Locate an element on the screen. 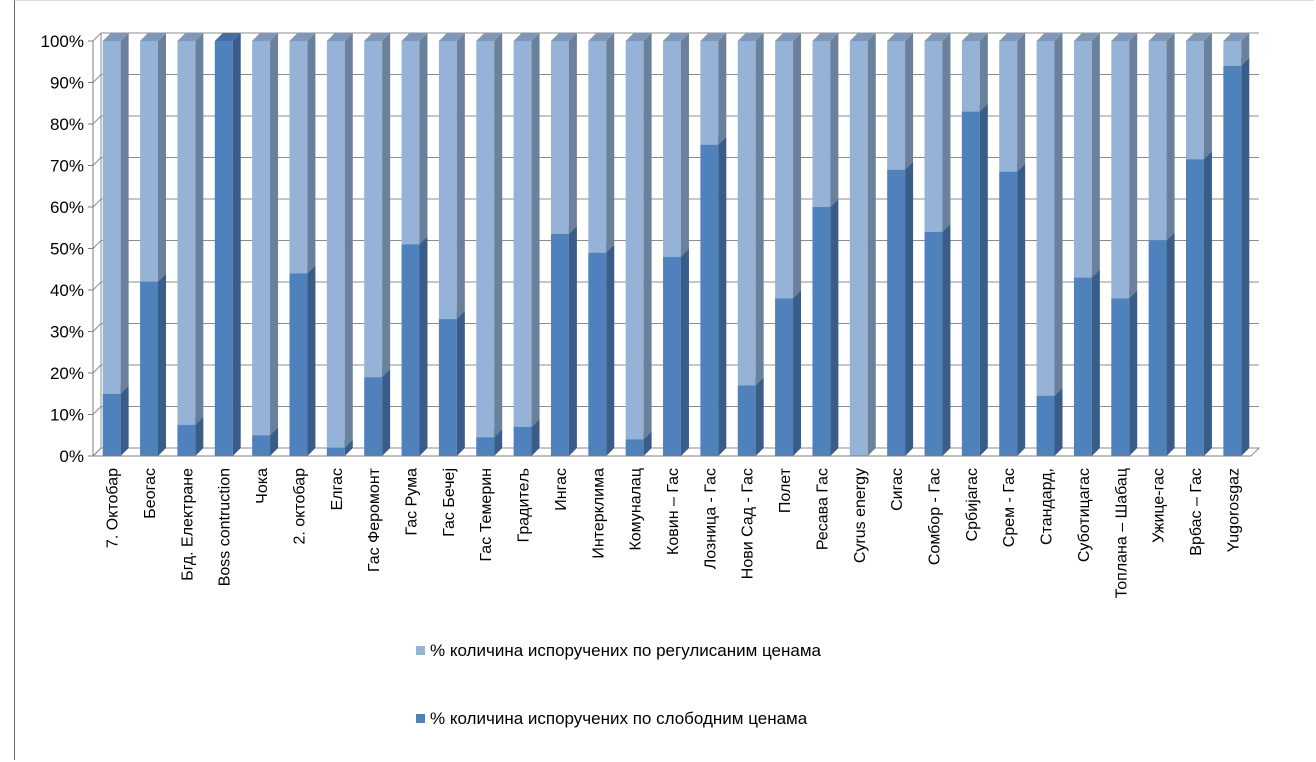 Image resolution: width=1316 pixels, height=762 pixels. x-tick-label: Ужице-гас is located at coordinates (1159, 505).